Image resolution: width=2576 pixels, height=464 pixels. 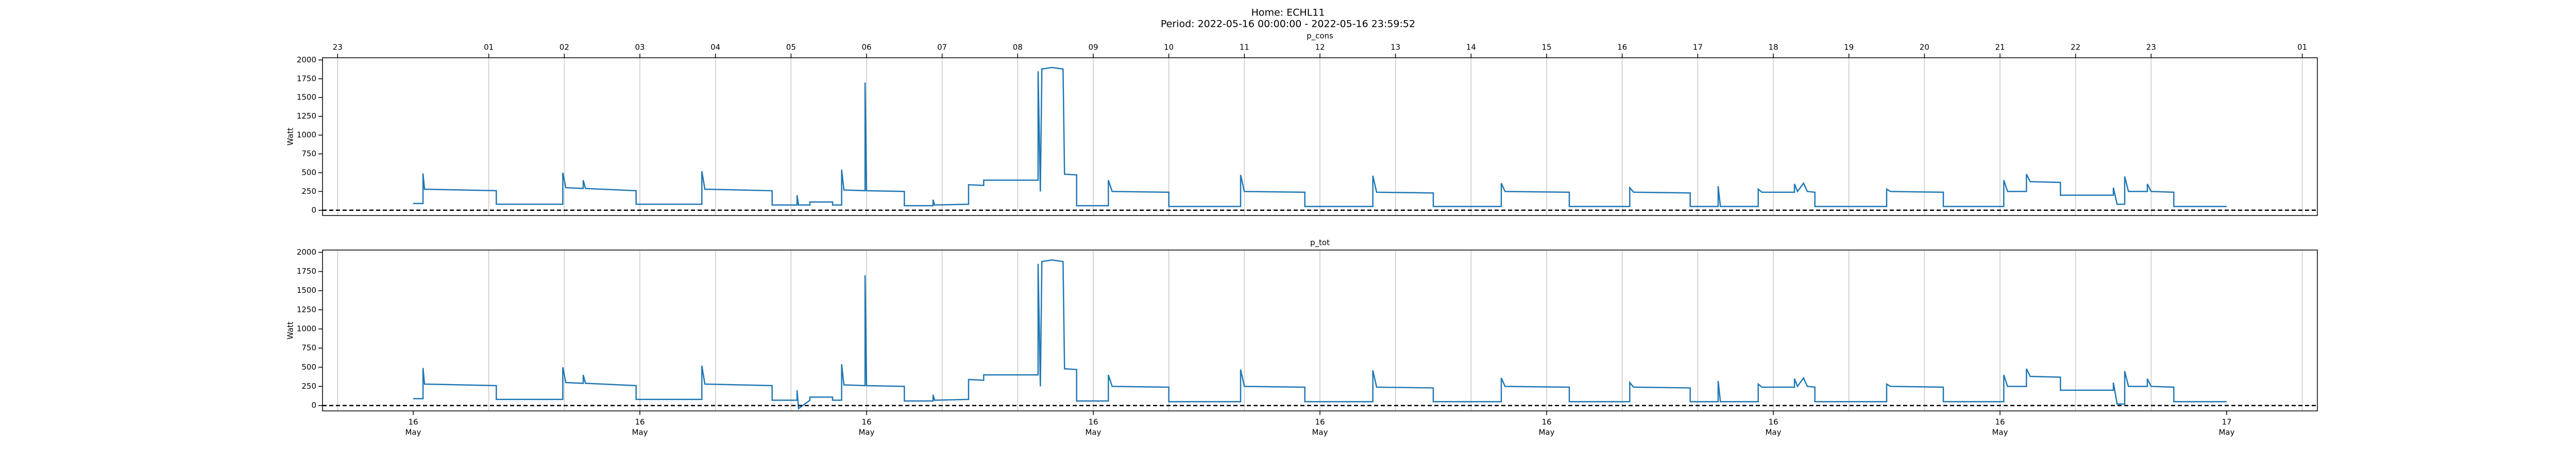 I want to click on x-tick-label-top: 20, so click(x=1925, y=47).